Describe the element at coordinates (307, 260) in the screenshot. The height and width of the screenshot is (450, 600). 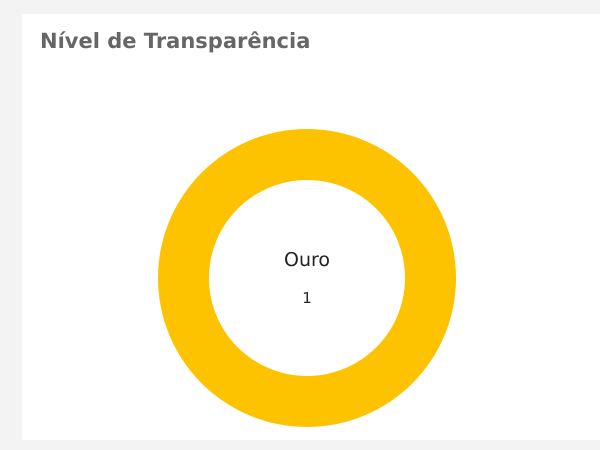
I see `slice-label: Ouro` at that location.